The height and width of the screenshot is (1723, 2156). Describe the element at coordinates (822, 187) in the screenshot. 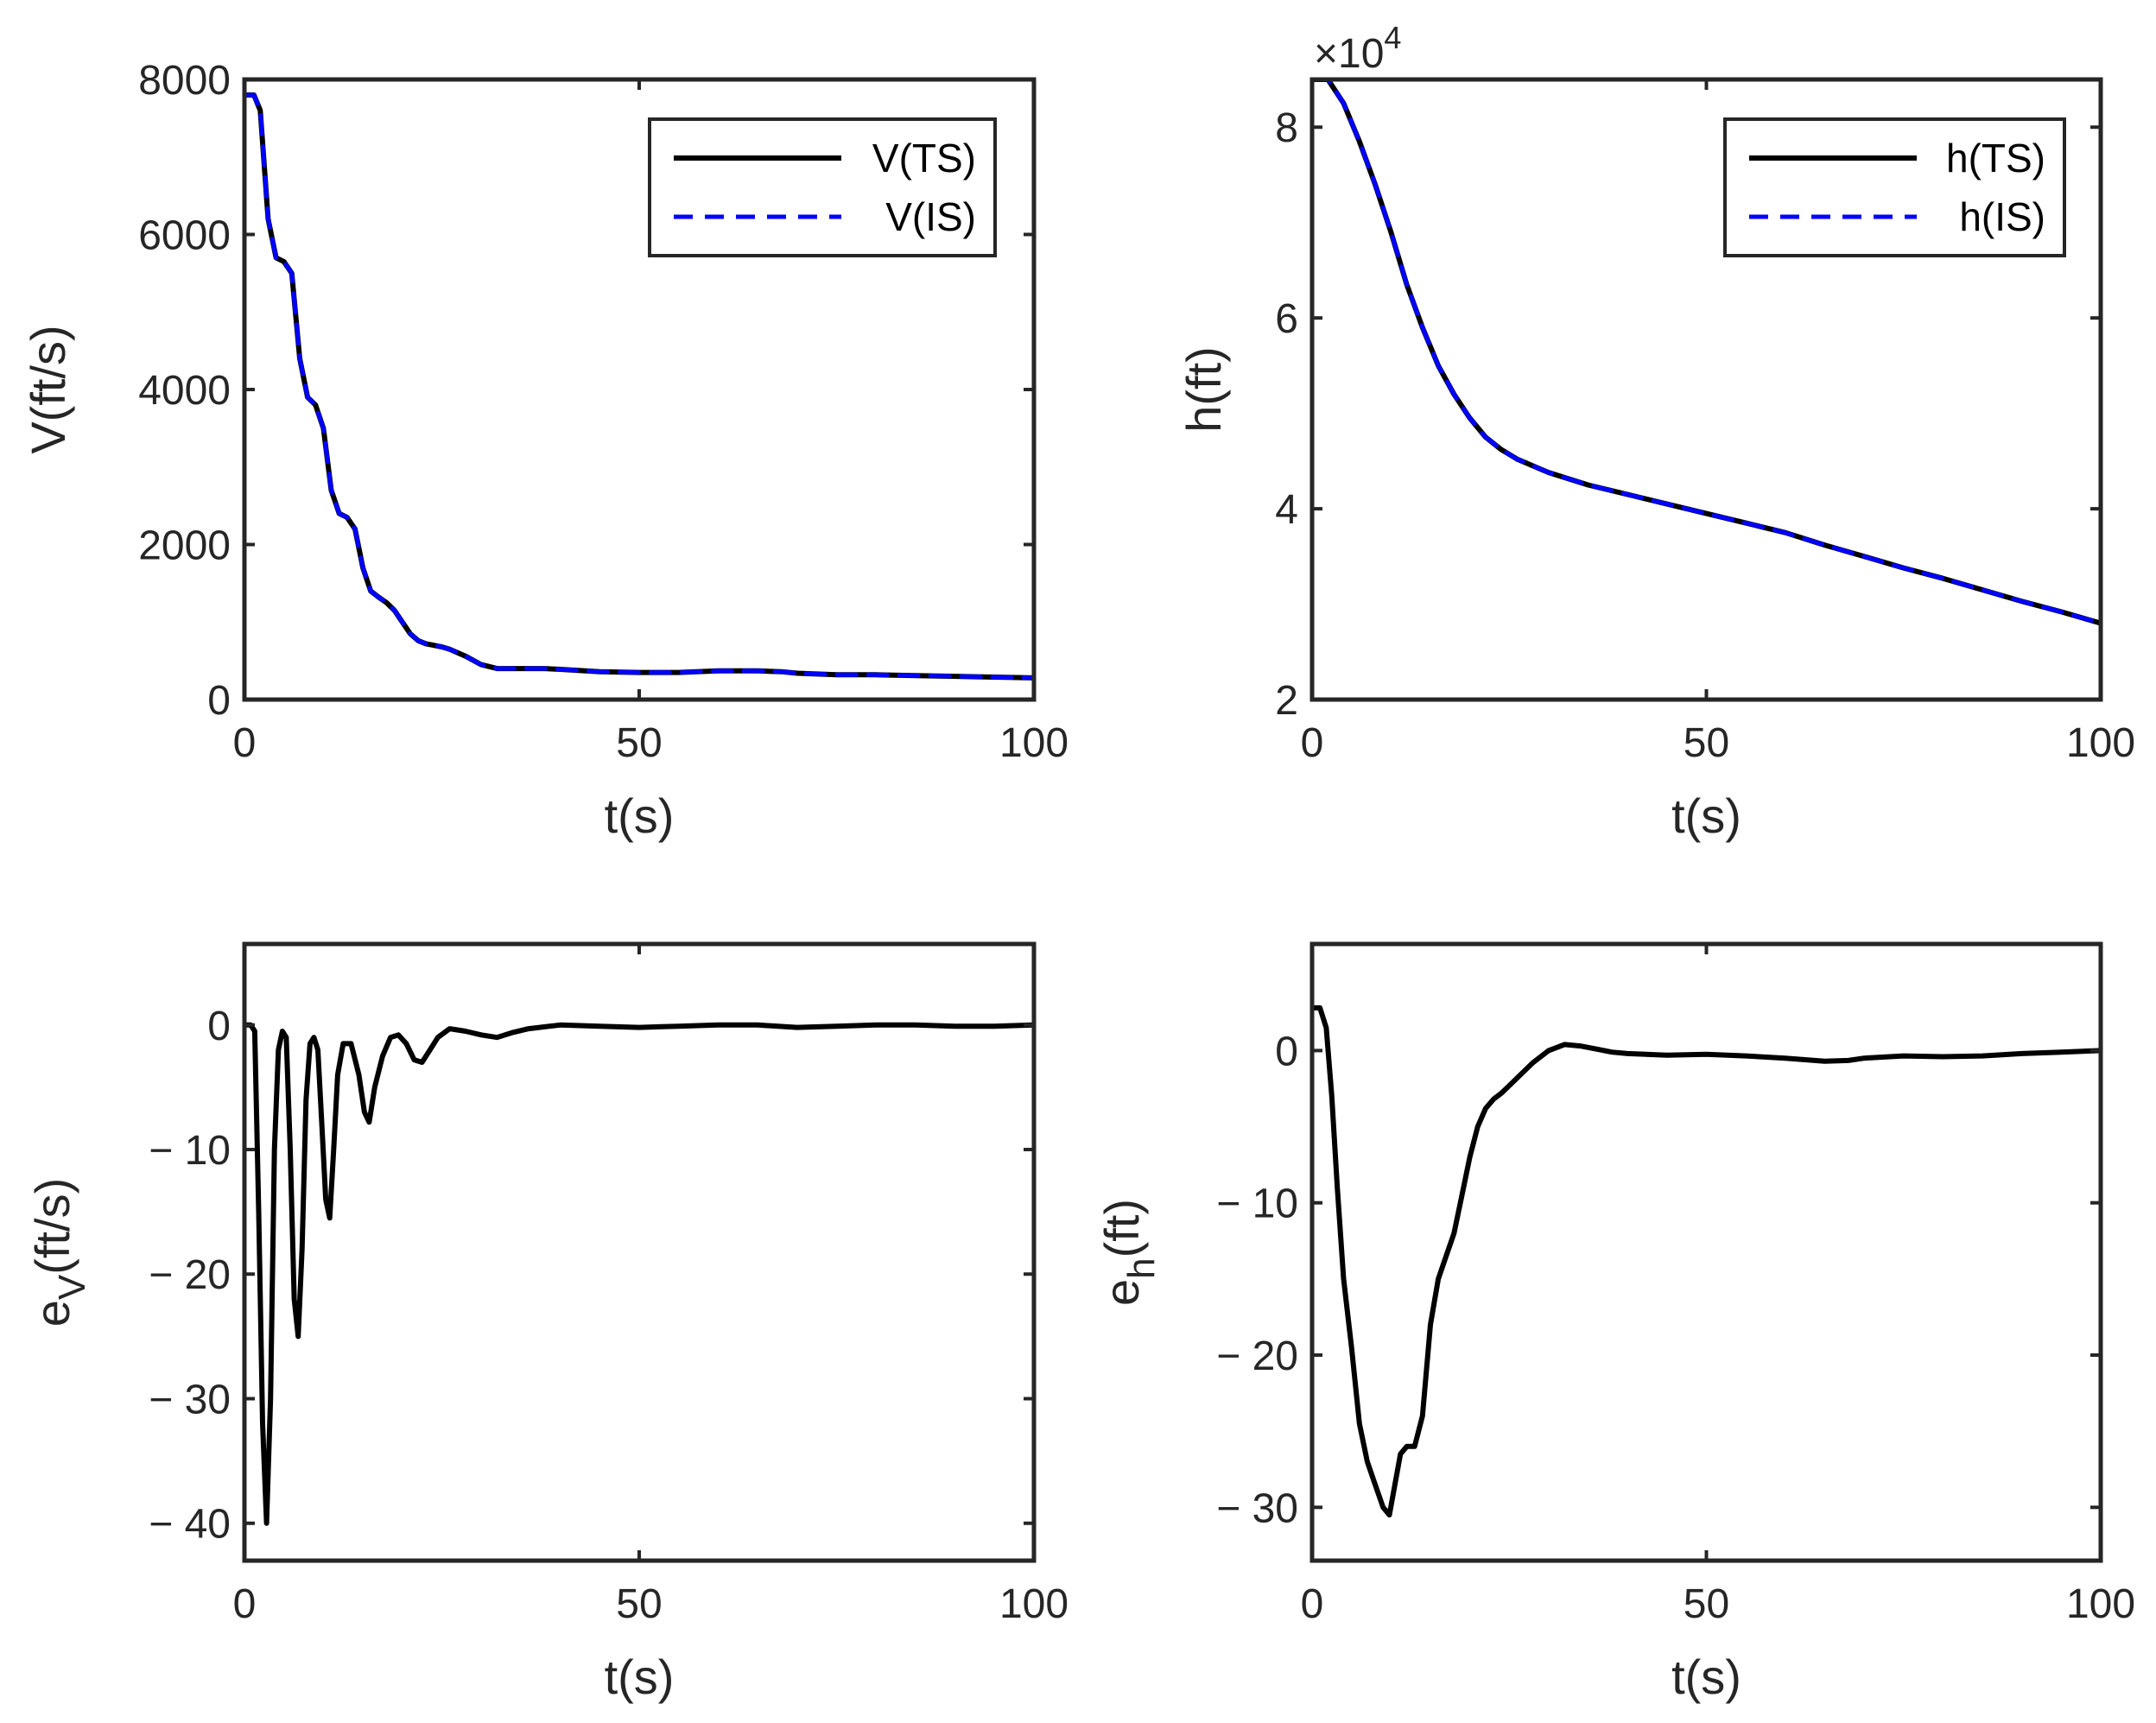

I see `legend: V(TS) V(IS)` at that location.